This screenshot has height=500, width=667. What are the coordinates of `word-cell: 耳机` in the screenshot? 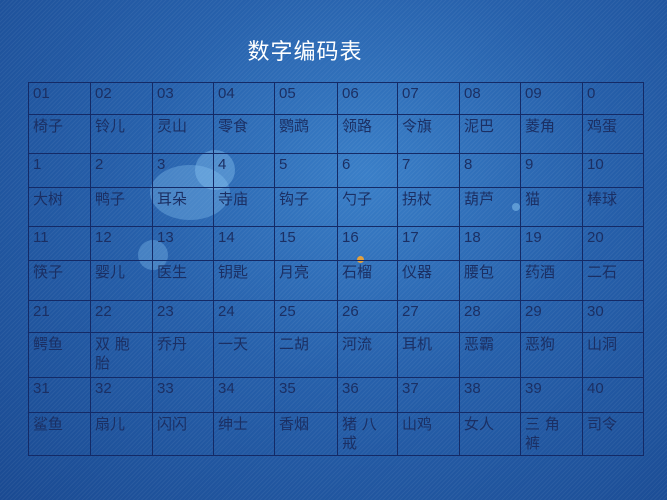 It's located at (428, 355).